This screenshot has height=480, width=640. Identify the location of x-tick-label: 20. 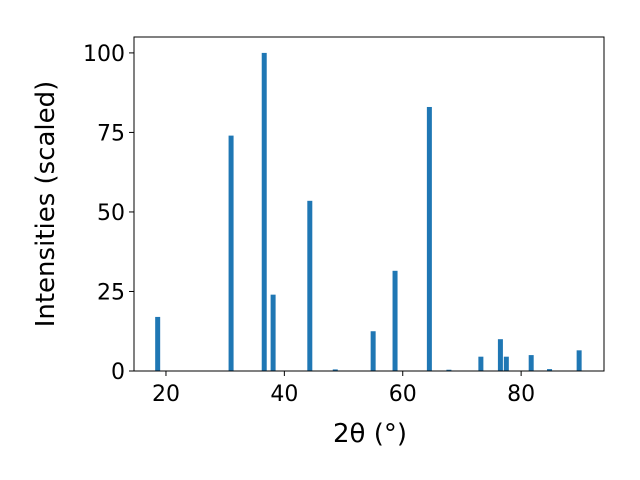
(166, 394).